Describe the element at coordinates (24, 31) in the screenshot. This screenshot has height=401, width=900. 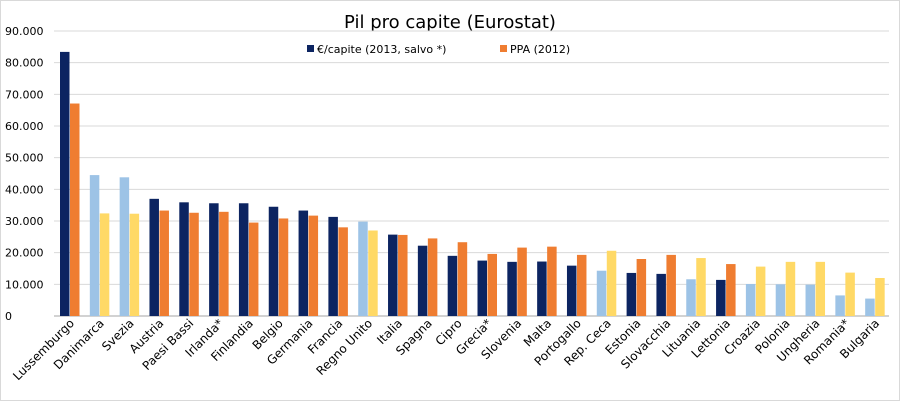
I see `y-tick-label: 90.000` at that location.